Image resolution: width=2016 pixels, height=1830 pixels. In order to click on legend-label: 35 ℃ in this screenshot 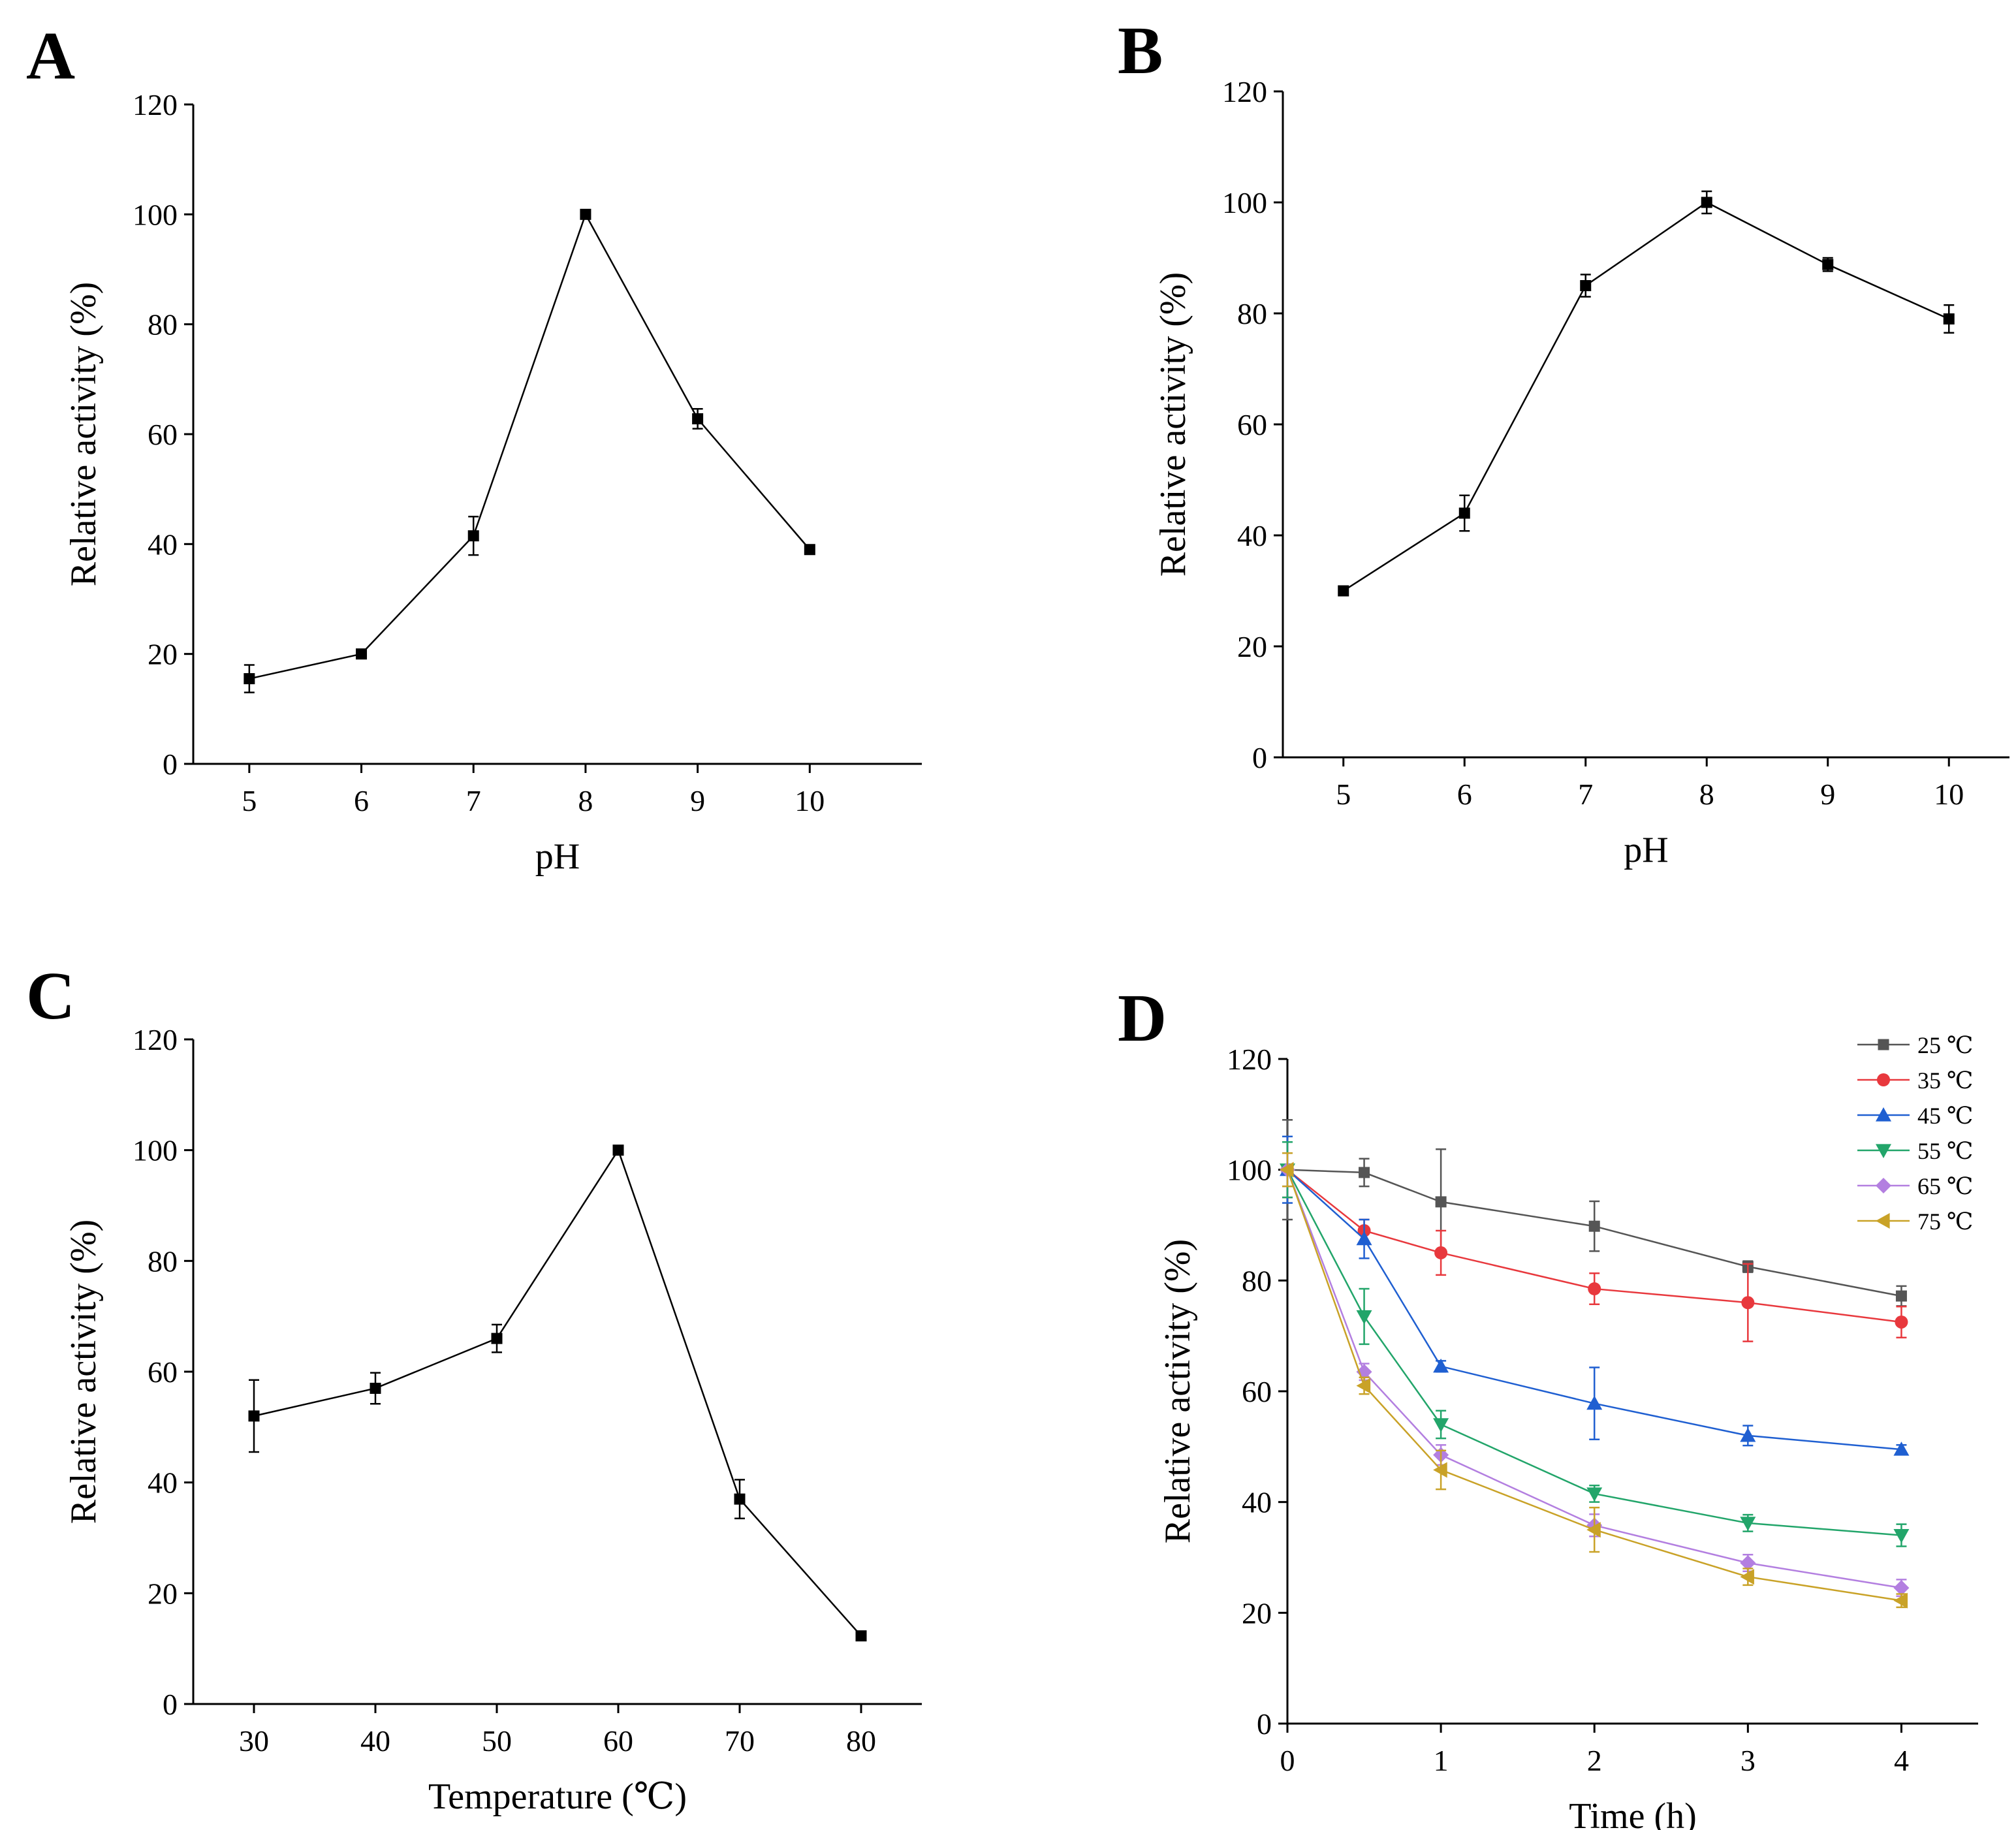, I will do `click(1945, 1080)`.